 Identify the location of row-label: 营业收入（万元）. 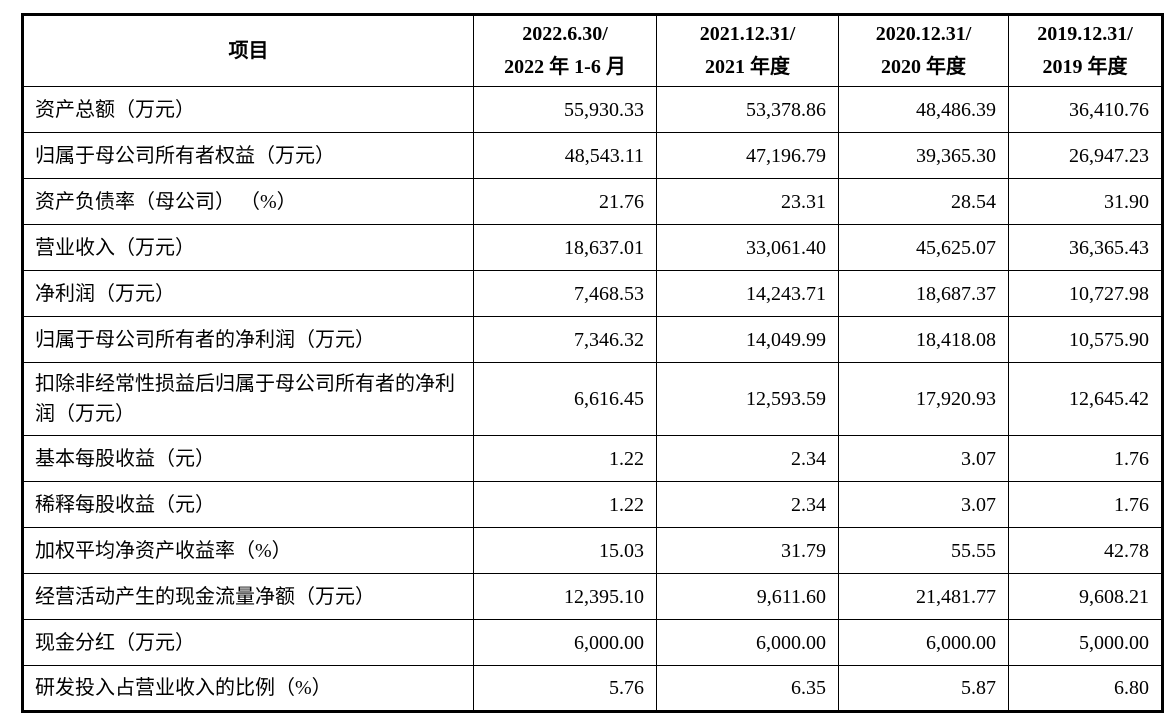
(248, 247).